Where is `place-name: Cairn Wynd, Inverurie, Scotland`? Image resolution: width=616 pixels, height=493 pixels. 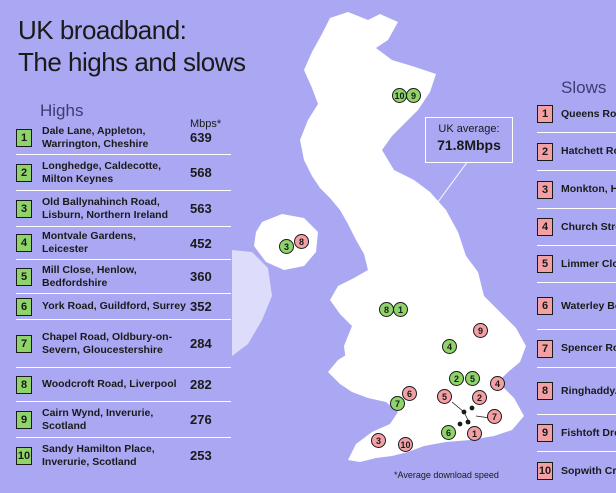 place-name: Cairn Wynd, Inverurie, Scotland is located at coordinates (98, 419).